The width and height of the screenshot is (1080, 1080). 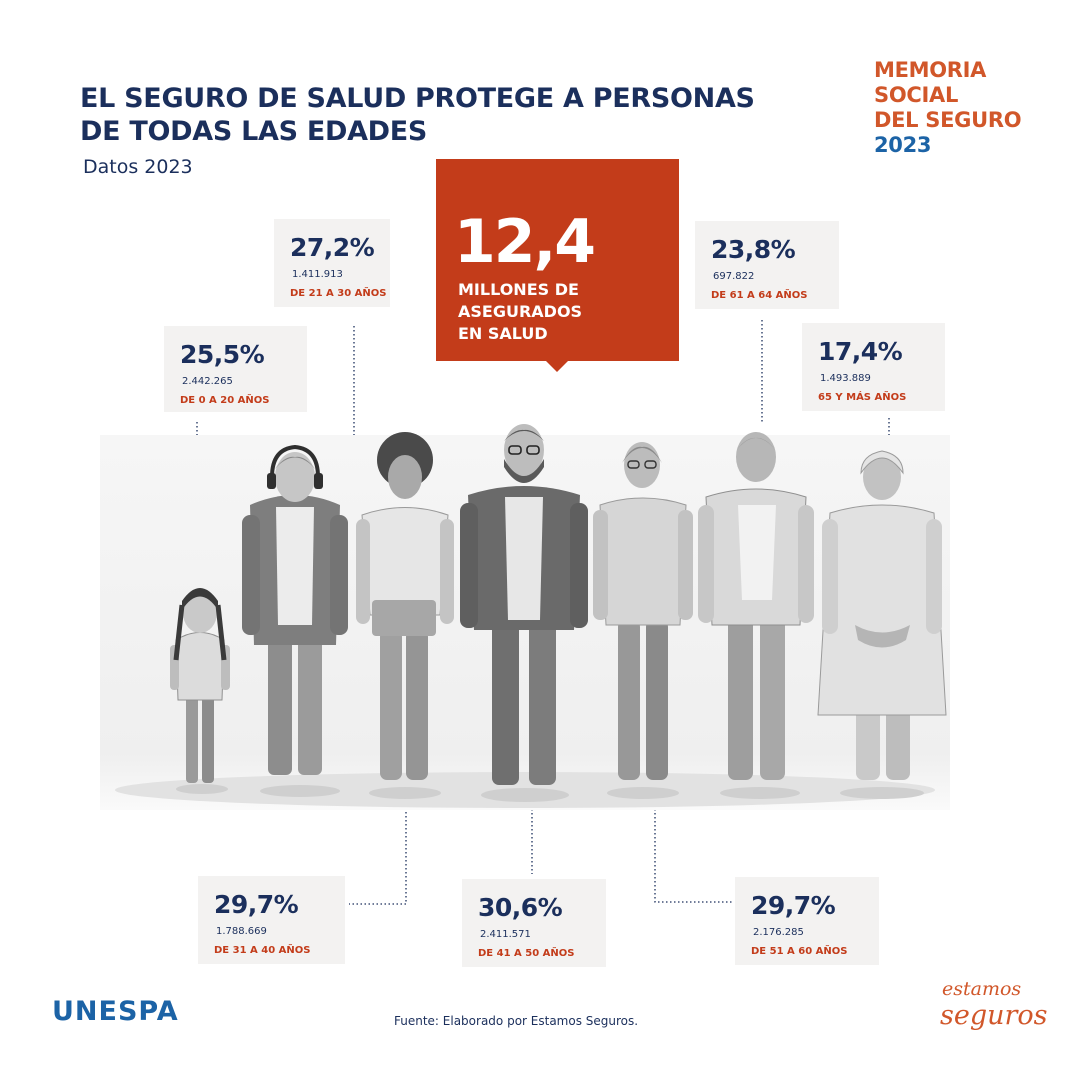 What do you see at coordinates (916, 95) in the screenshot?
I see `memoria-line-2: SOCIAL` at bounding box center [916, 95].